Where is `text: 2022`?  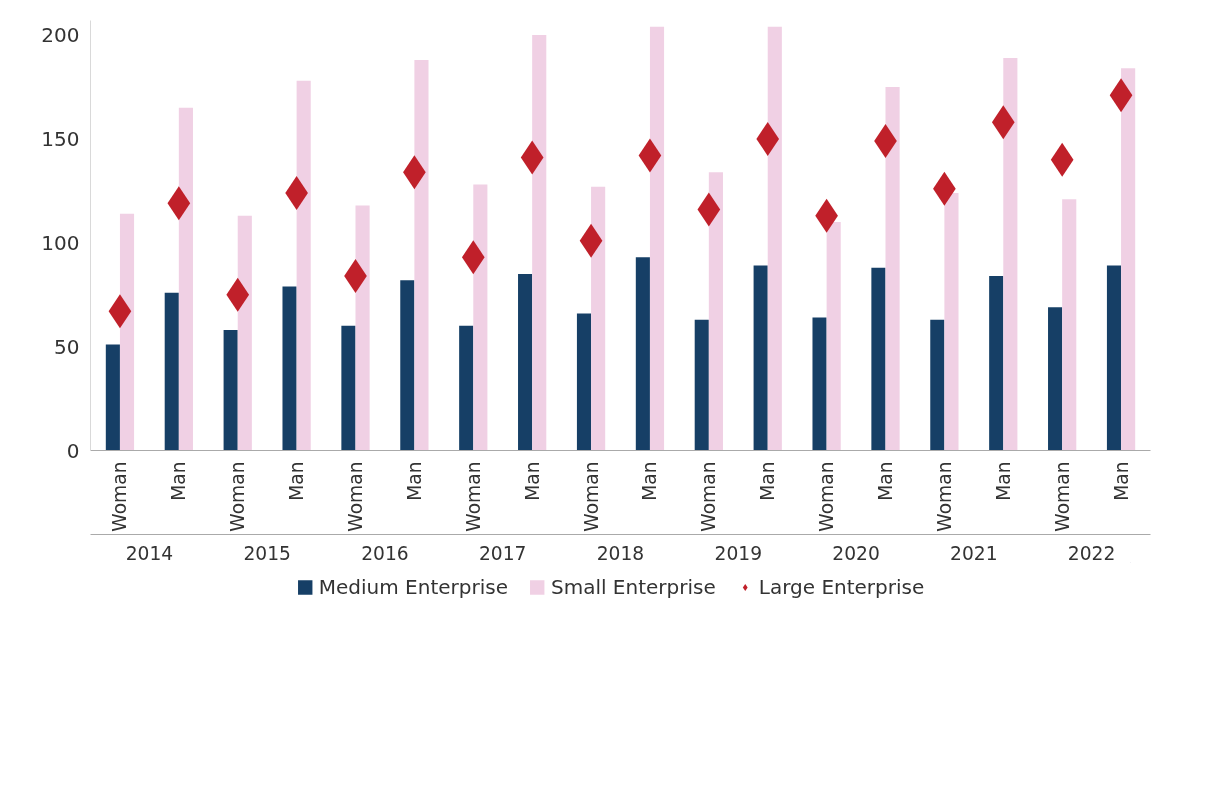 text: 2022 is located at coordinates (1091, 553).